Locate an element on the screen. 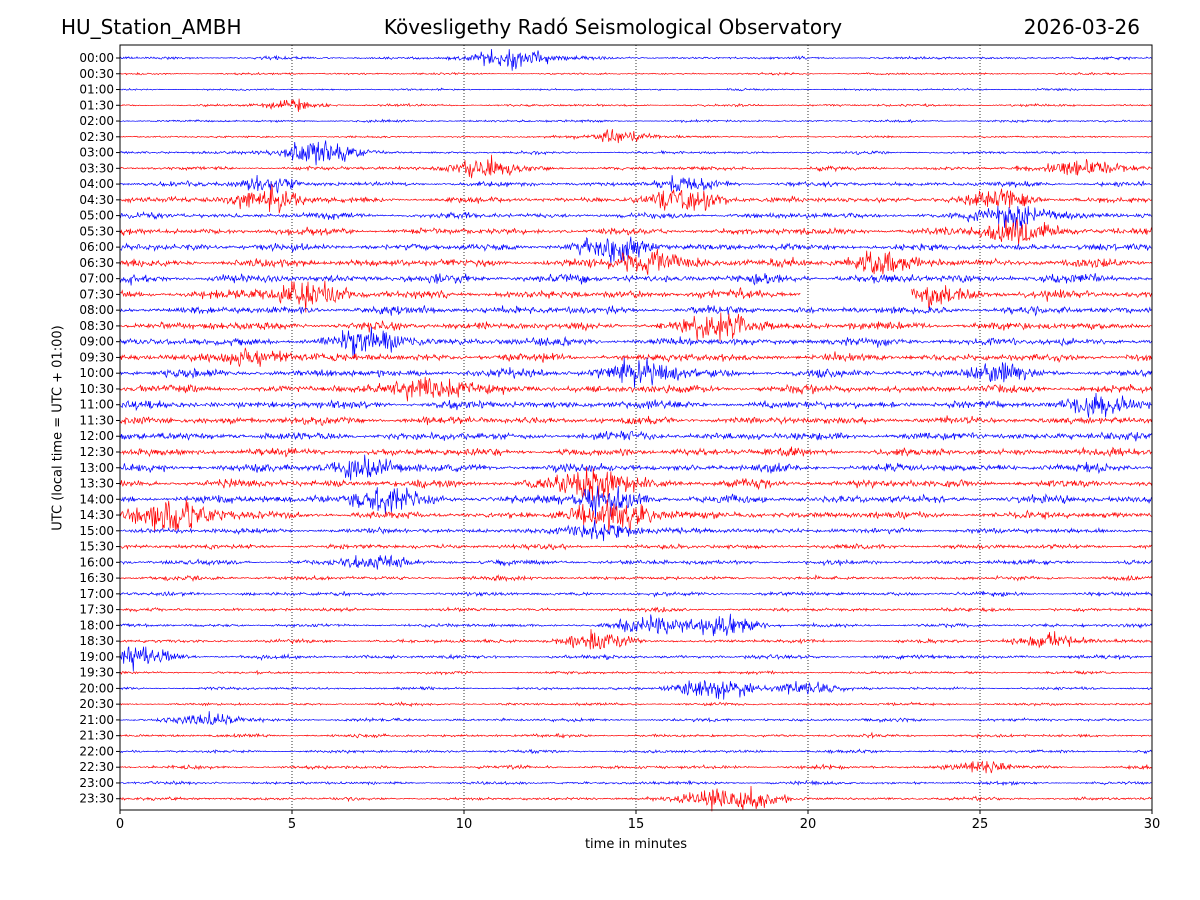 The image size is (1200, 900). x-tick-label: 25 is located at coordinates (980, 824).